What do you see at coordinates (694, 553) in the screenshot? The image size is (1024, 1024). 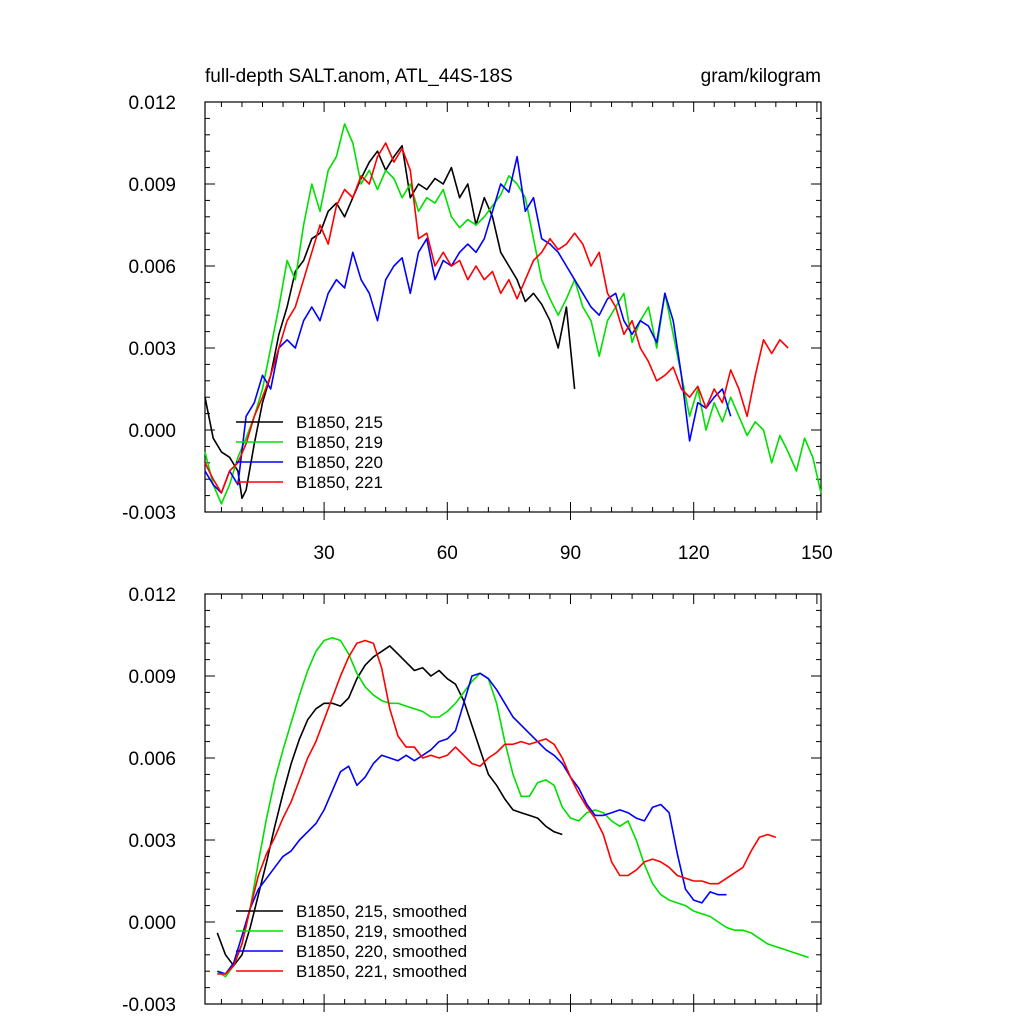 I see `x-tick-label: 120` at bounding box center [694, 553].